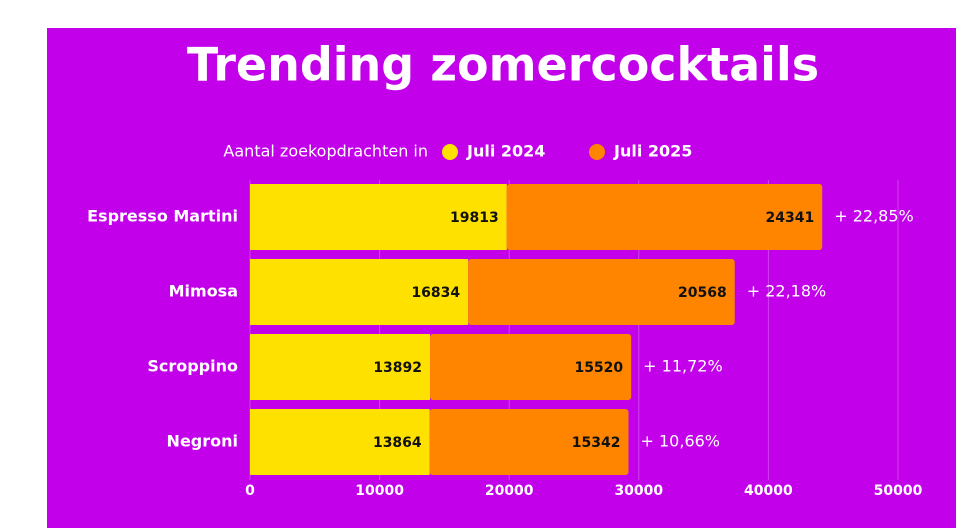 The width and height of the screenshot is (956, 528). I want to click on legend-label: Juli 2024, so click(505, 151).